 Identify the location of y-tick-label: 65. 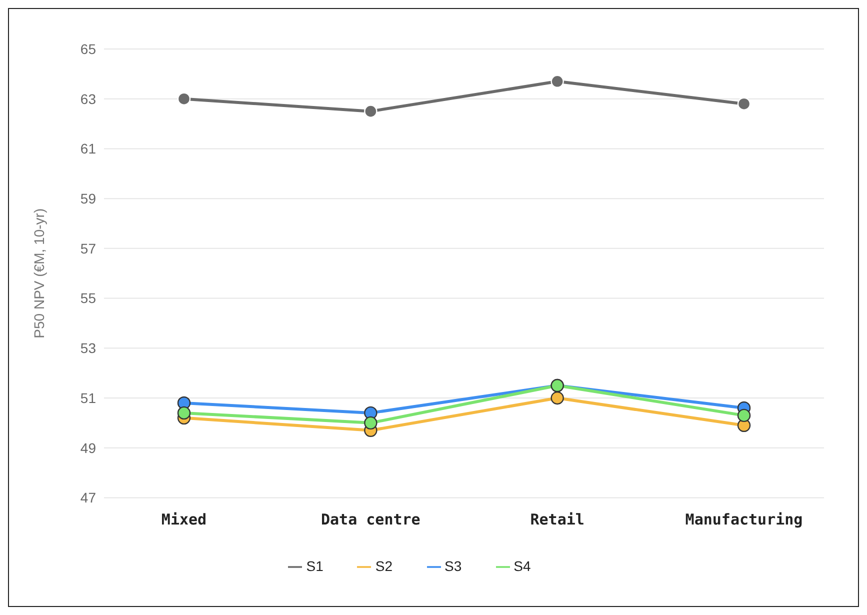
(88, 48).